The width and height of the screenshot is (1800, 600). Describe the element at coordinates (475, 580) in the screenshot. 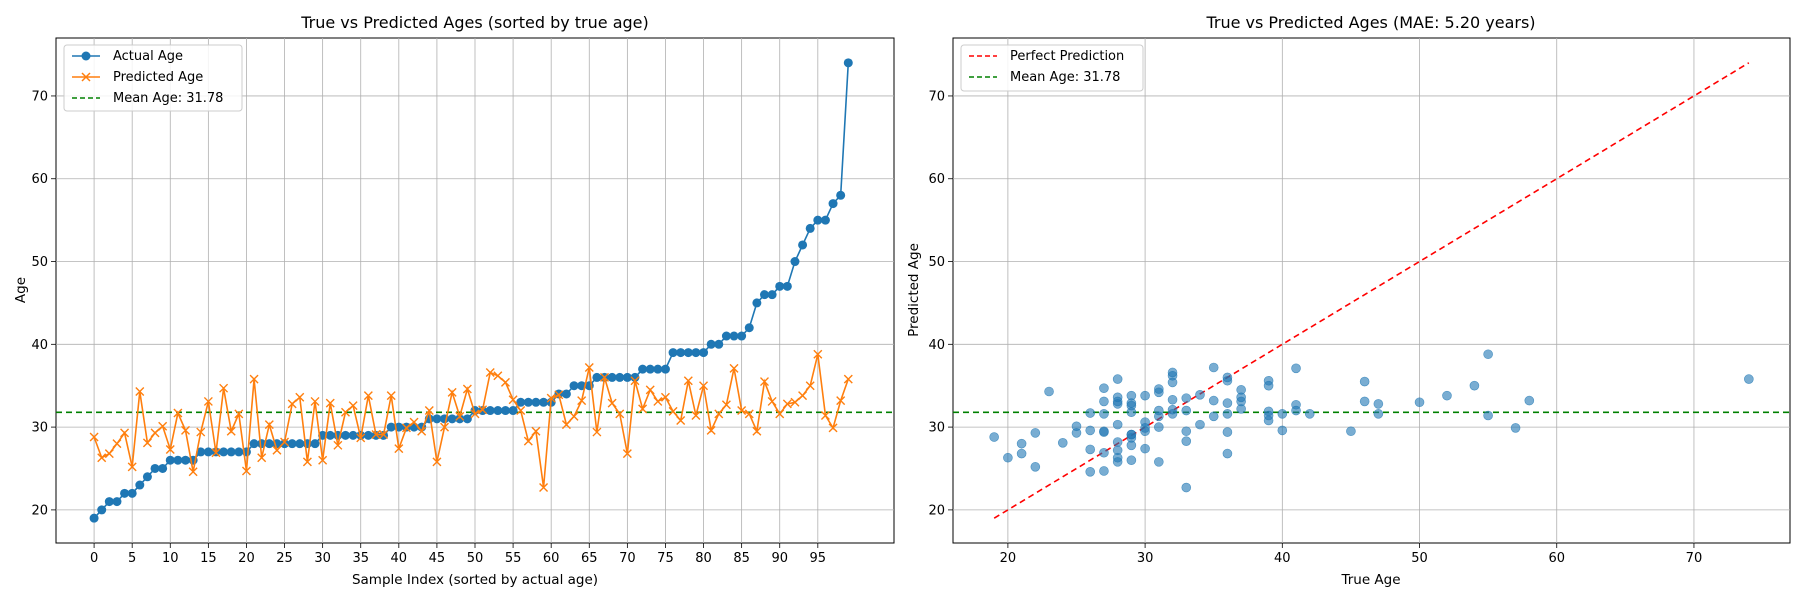

I see `x-axis-label: Sample Index (sorted by actual age)` at that location.